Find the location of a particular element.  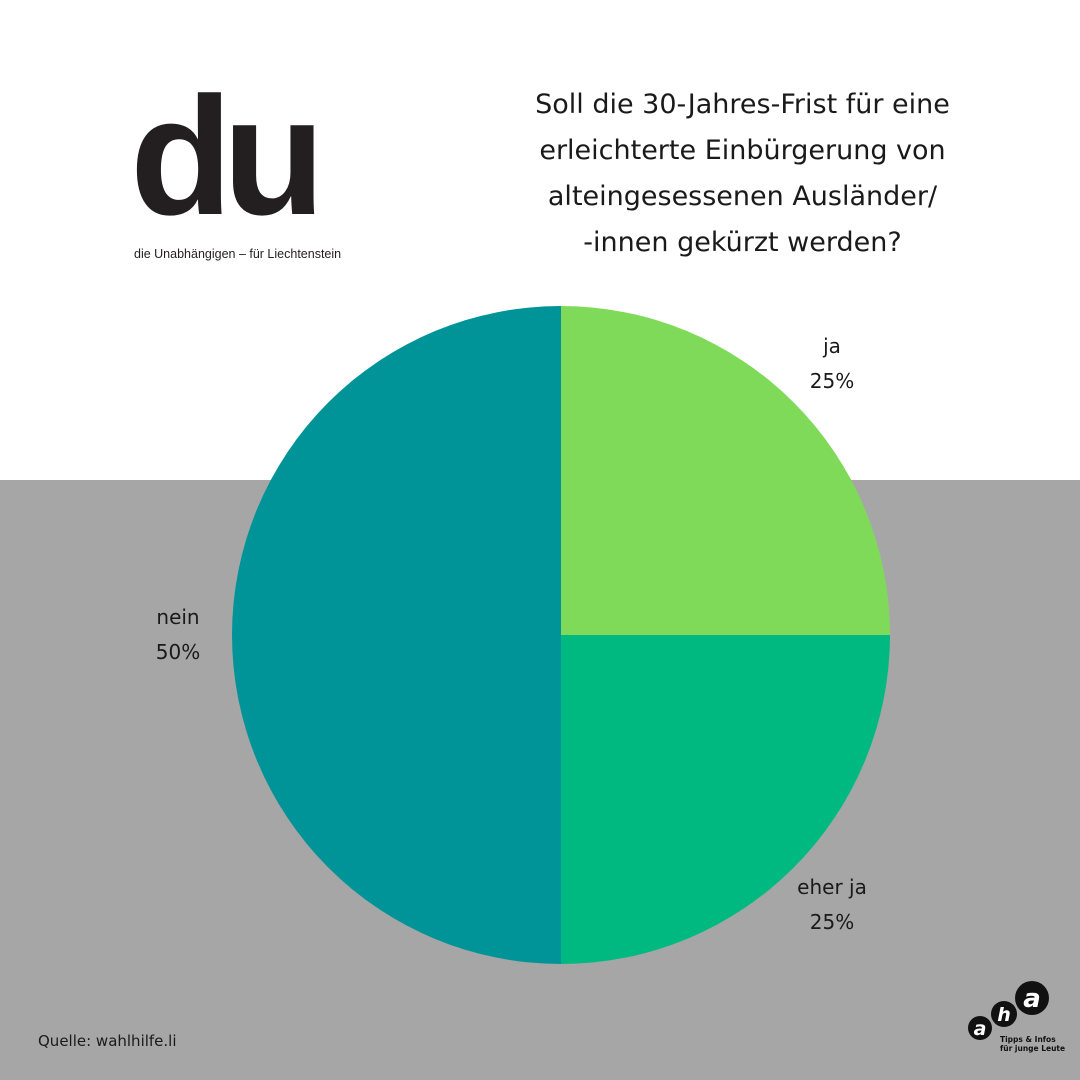

aha-letter-1: a is located at coordinates (980, 1029).